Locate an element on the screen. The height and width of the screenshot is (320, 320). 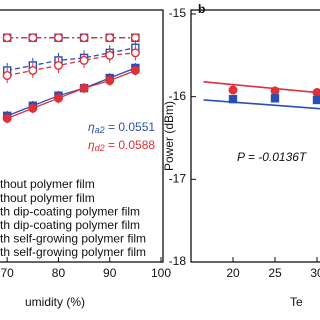
y-tick-label: -16 is located at coordinates (178, 96).